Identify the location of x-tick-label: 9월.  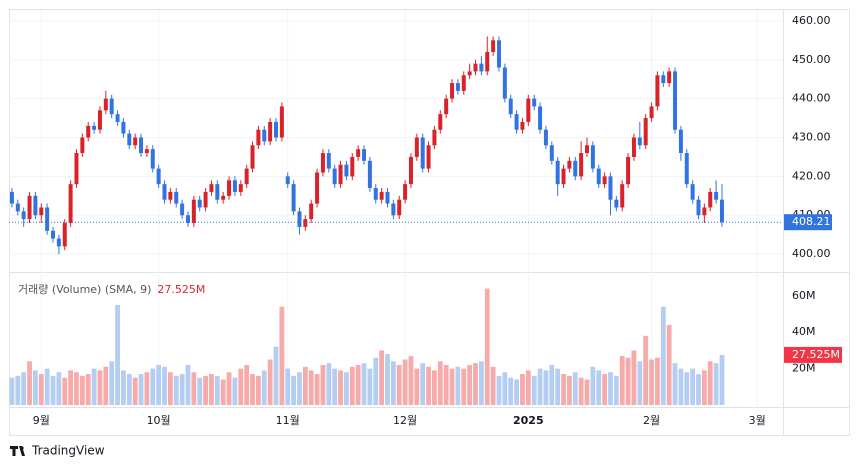
(41, 420).